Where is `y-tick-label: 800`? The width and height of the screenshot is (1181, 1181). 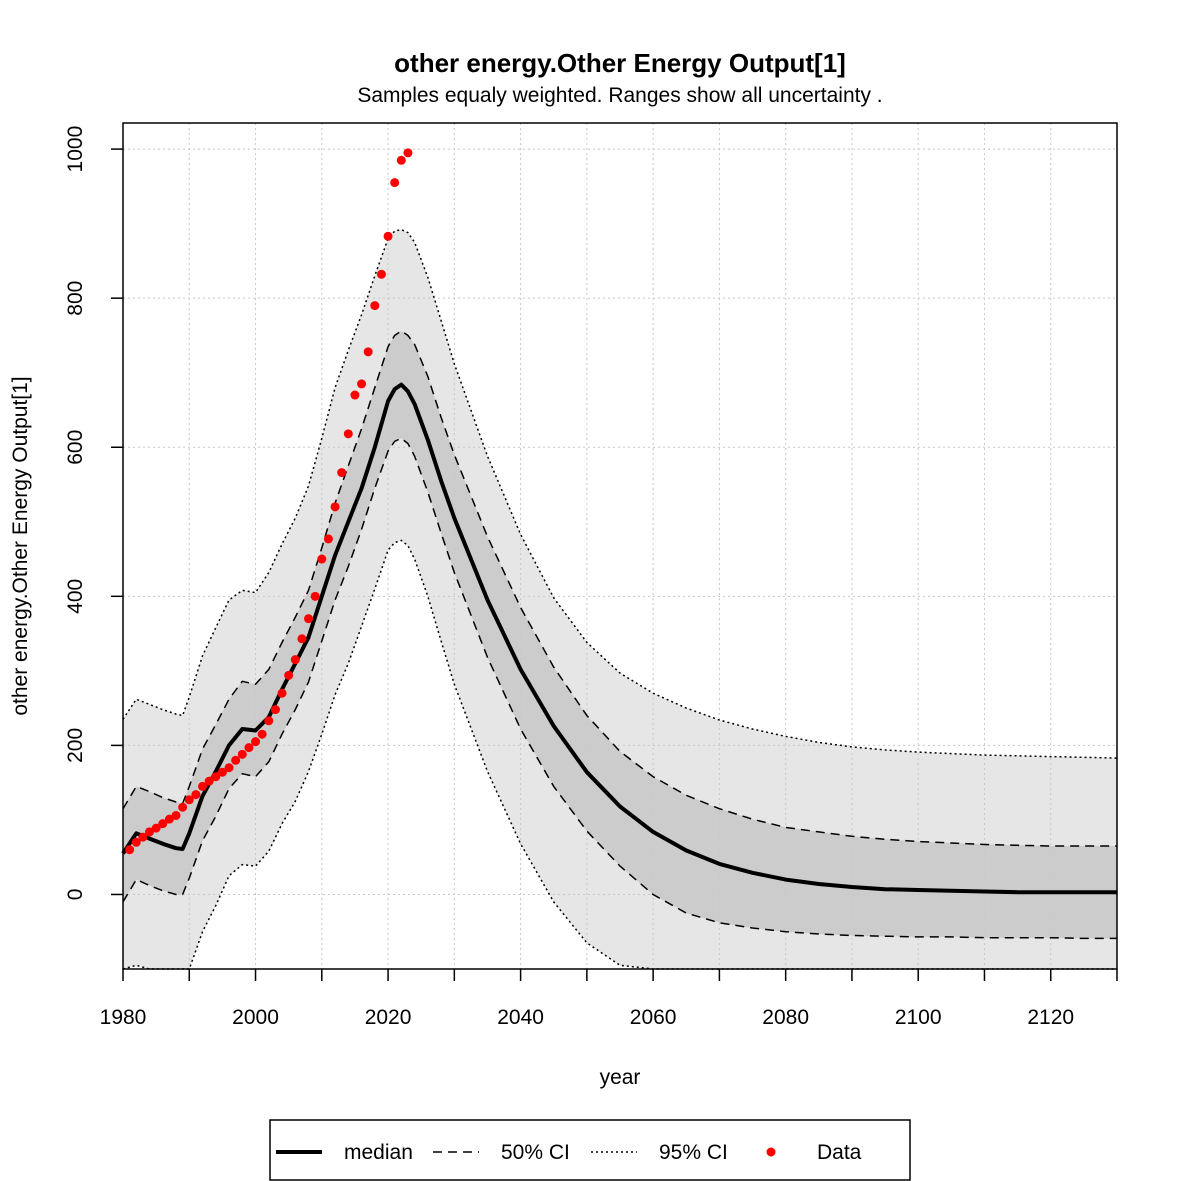 y-tick-label: 800 is located at coordinates (75, 298).